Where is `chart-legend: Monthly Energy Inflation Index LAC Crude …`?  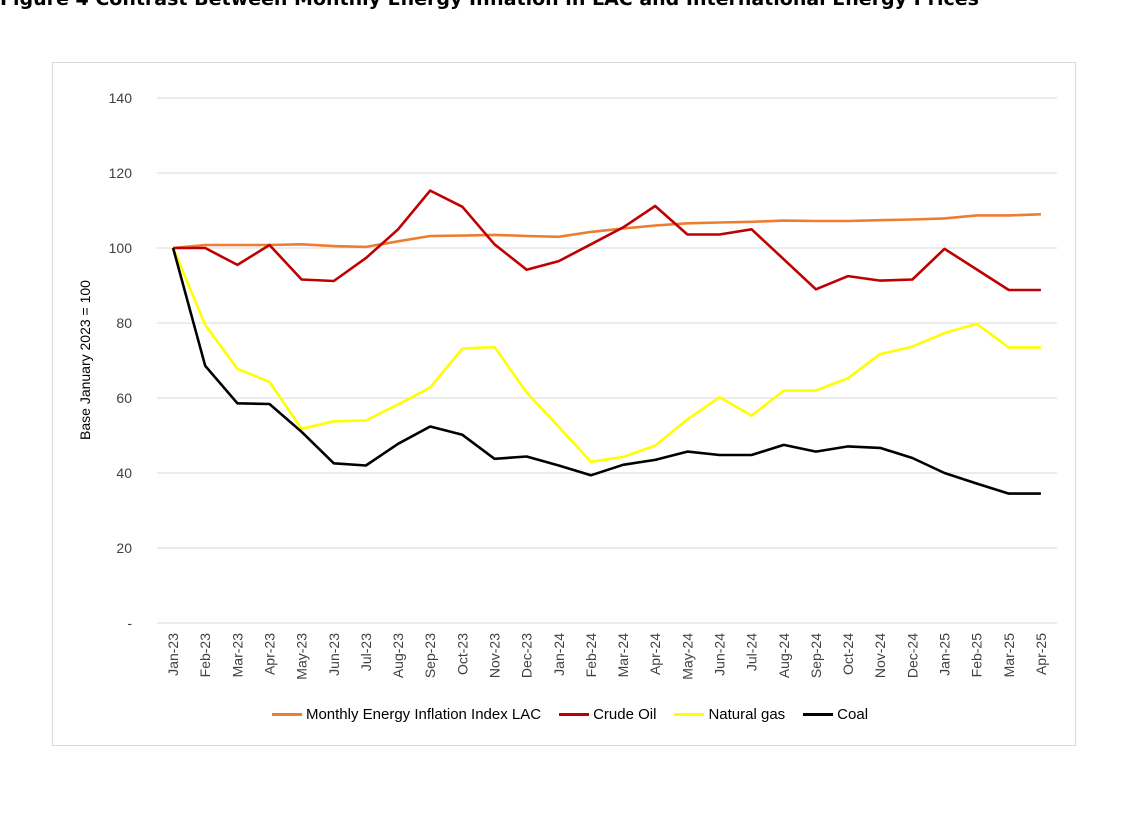 chart-legend: Monthly Energy Inflation Index LAC Crude … is located at coordinates (570, 714).